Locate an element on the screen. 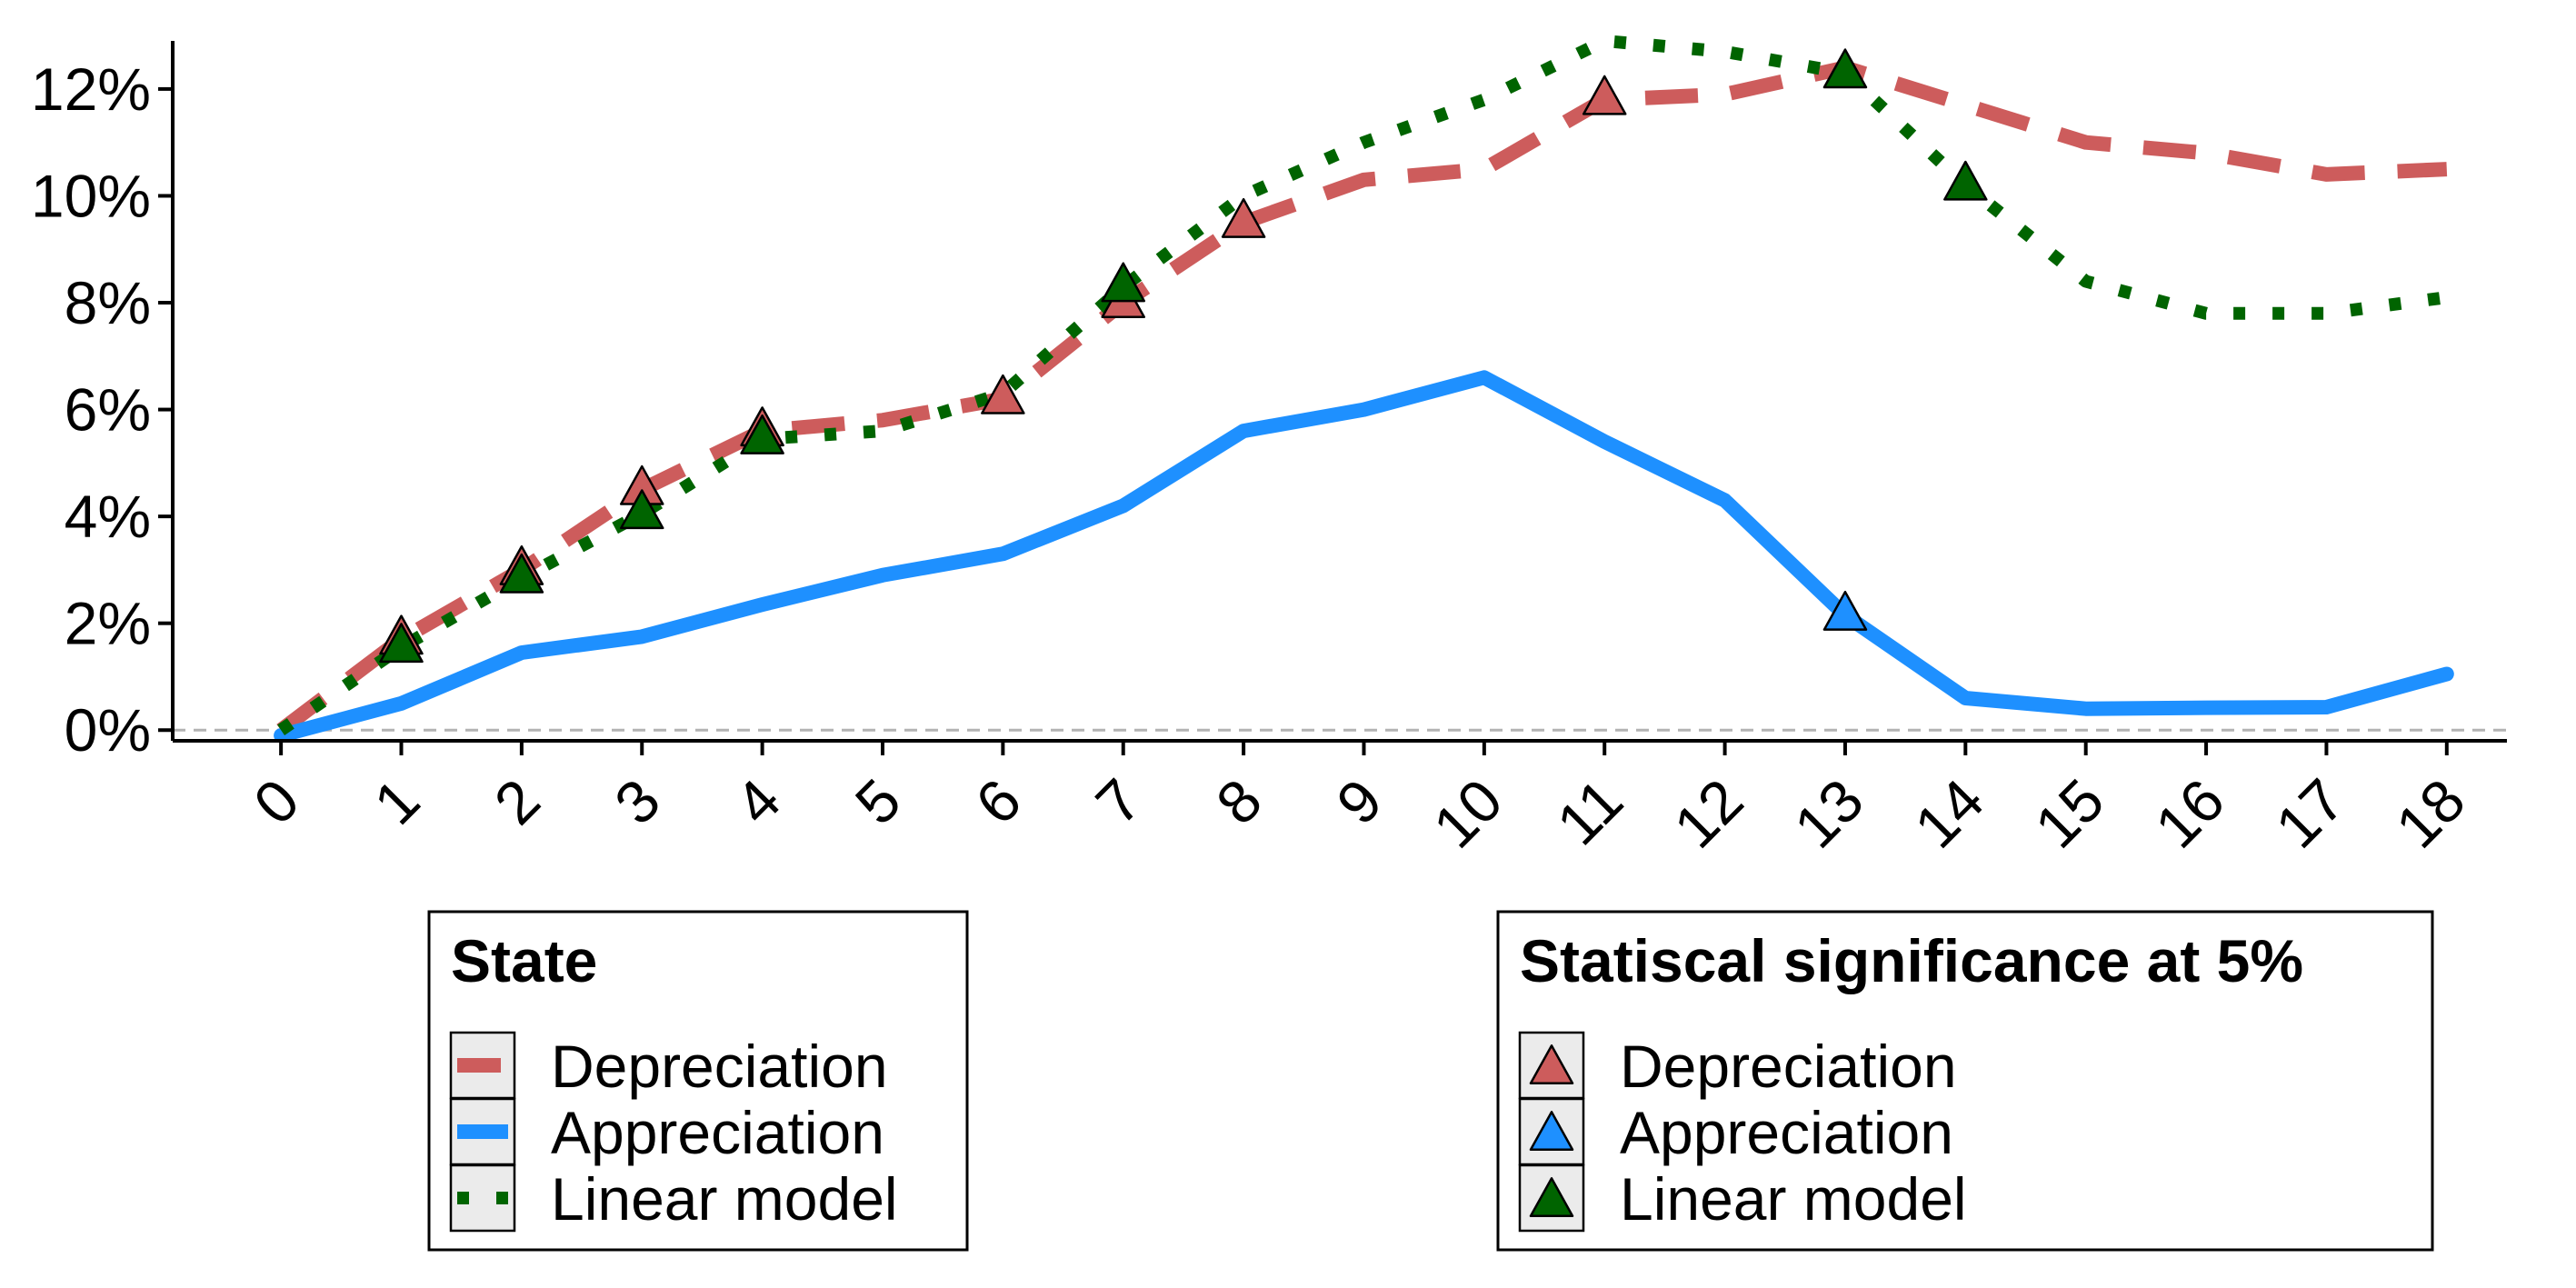 This screenshot has width=2576, height=1288. legend-title: Statiscal significance at 5% is located at coordinates (1911, 961).